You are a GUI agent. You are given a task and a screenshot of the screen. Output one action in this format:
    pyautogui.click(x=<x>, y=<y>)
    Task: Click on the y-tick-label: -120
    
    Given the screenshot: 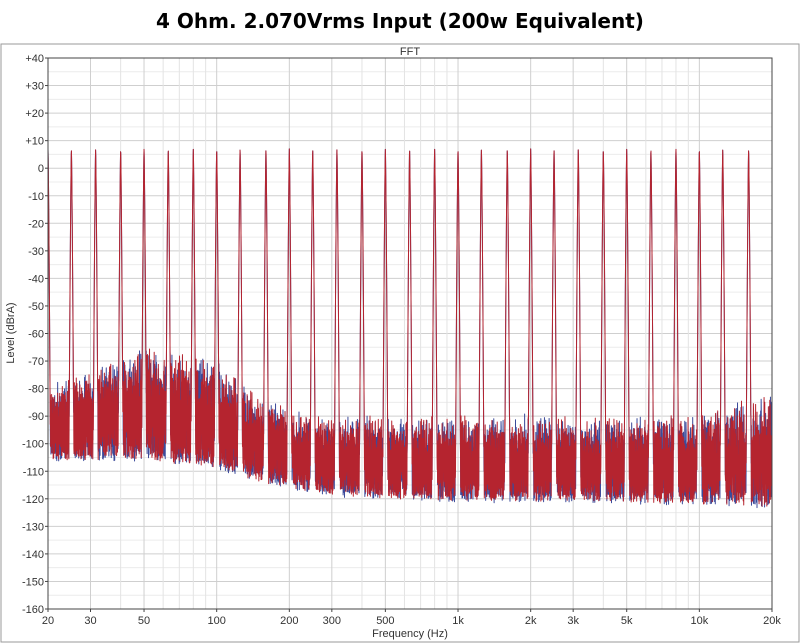 What is the action you would take?
    pyautogui.click(x=33, y=500)
    